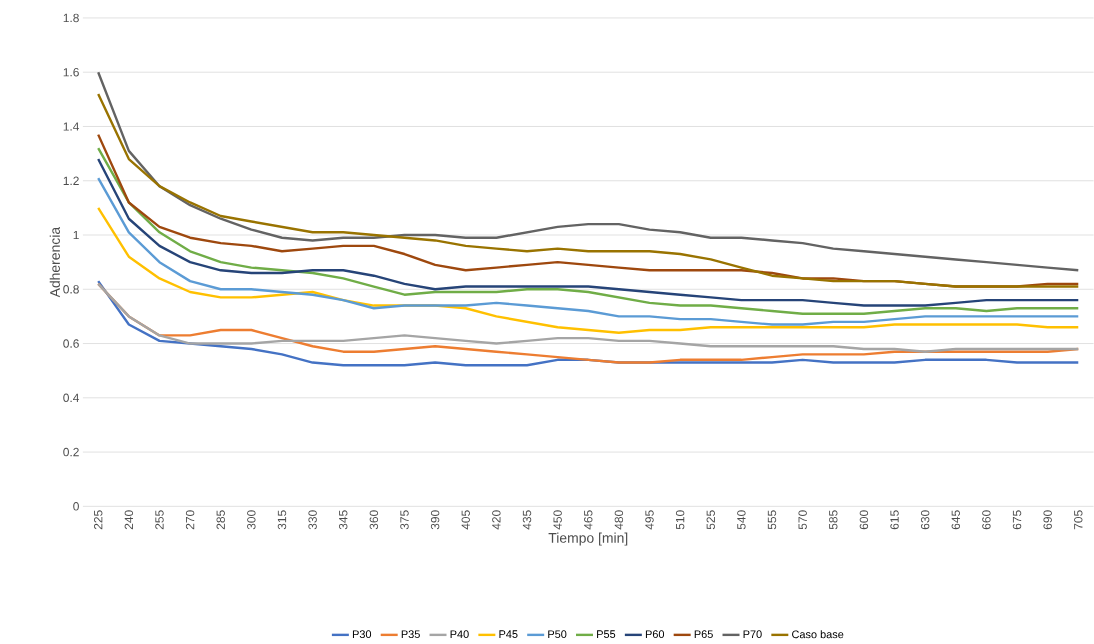 The height and width of the screenshot is (644, 1094). Describe the element at coordinates (741, 520) in the screenshot. I see `x-tick-label: 540` at that location.